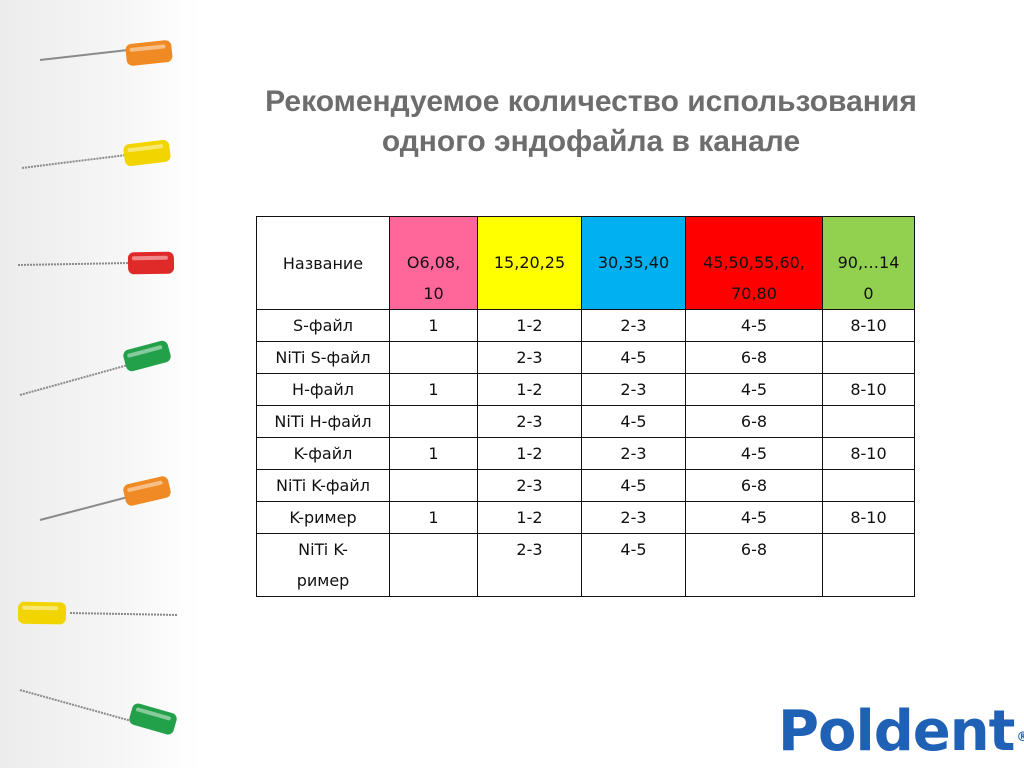 Image resolution: width=1024 pixels, height=773 pixels. I want to click on table-row: NiTi K- ример 2-3 4-5 6-8, so click(585, 565).